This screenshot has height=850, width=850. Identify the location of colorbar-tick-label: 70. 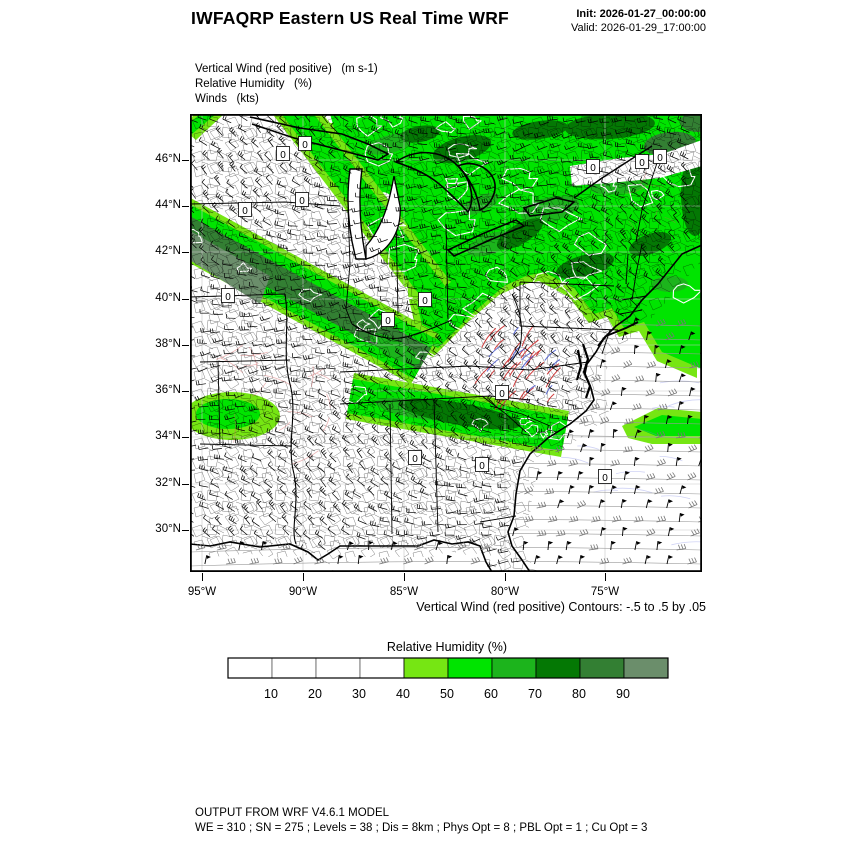
(535, 694).